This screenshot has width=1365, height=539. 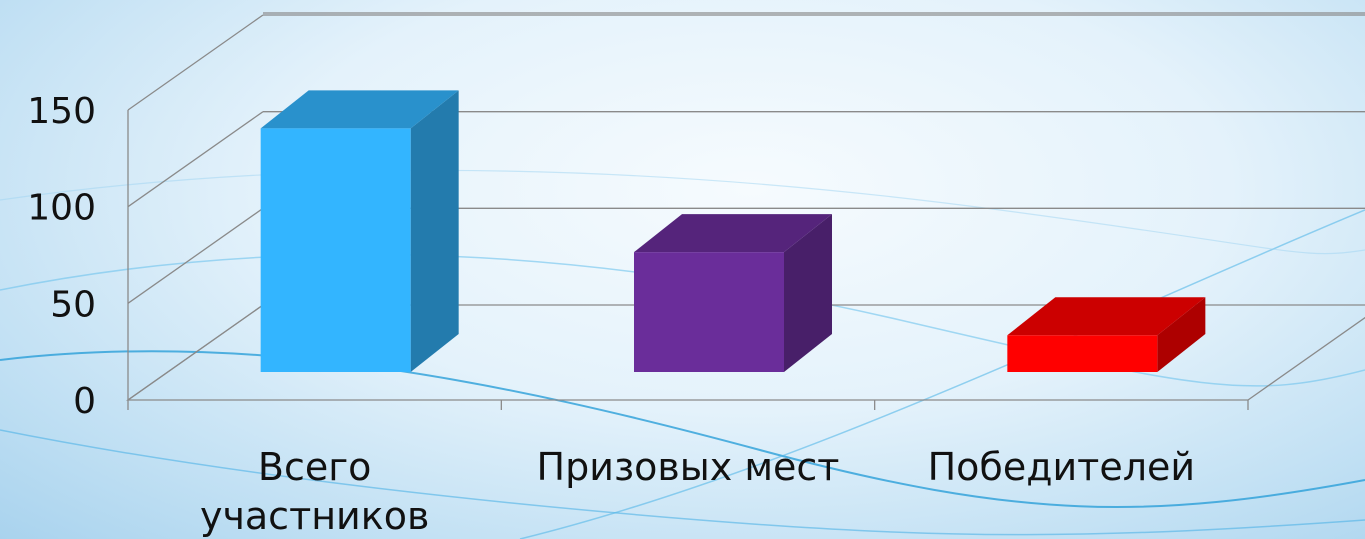 What do you see at coordinates (314, 516) in the screenshot?
I see `x-category-label-line: участников` at bounding box center [314, 516].